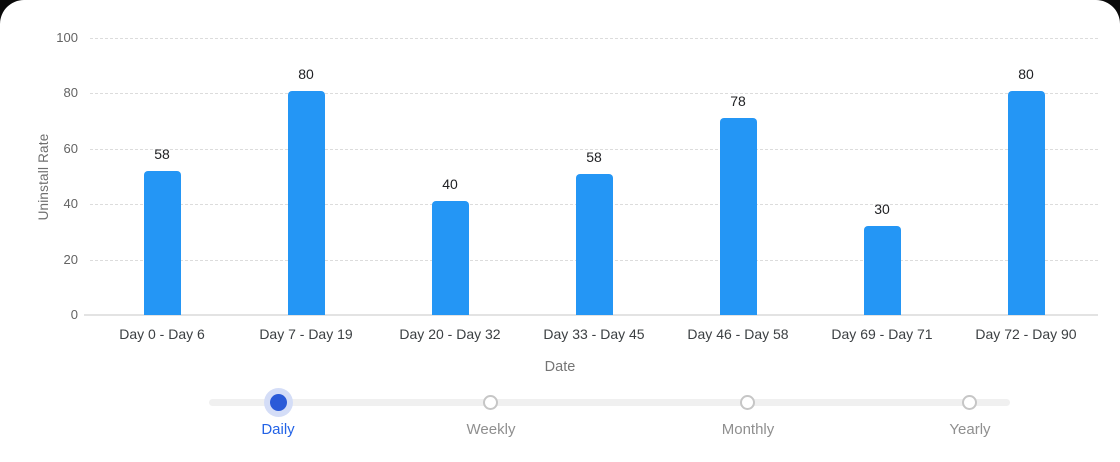  I want to click on x-axis-title: Date, so click(560, 367).